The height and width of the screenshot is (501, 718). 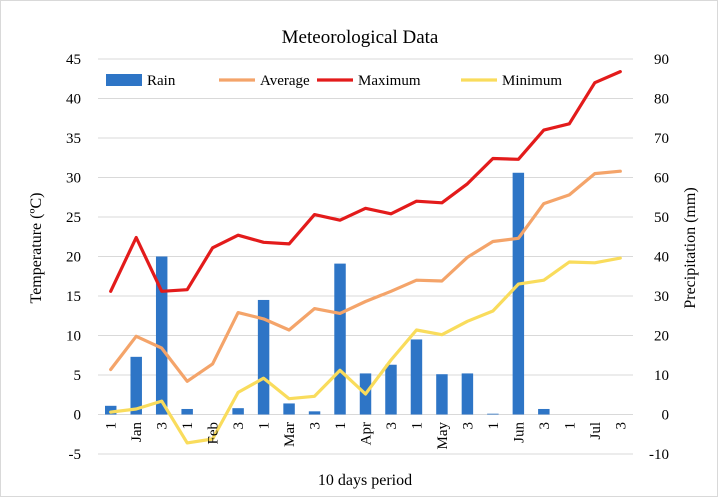 I want to click on y-right-tick: 50, so click(x=661, y=218).